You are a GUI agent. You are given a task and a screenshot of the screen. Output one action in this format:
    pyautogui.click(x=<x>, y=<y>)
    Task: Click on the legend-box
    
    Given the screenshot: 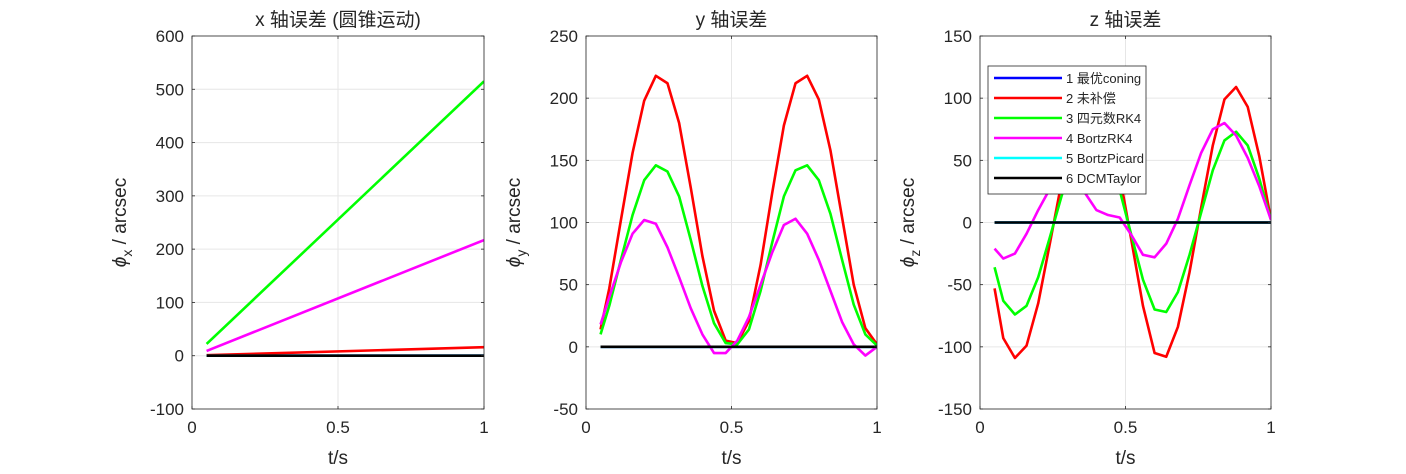 What is the action you would take?
    pyautogui.click(x=1067, y=130)
    